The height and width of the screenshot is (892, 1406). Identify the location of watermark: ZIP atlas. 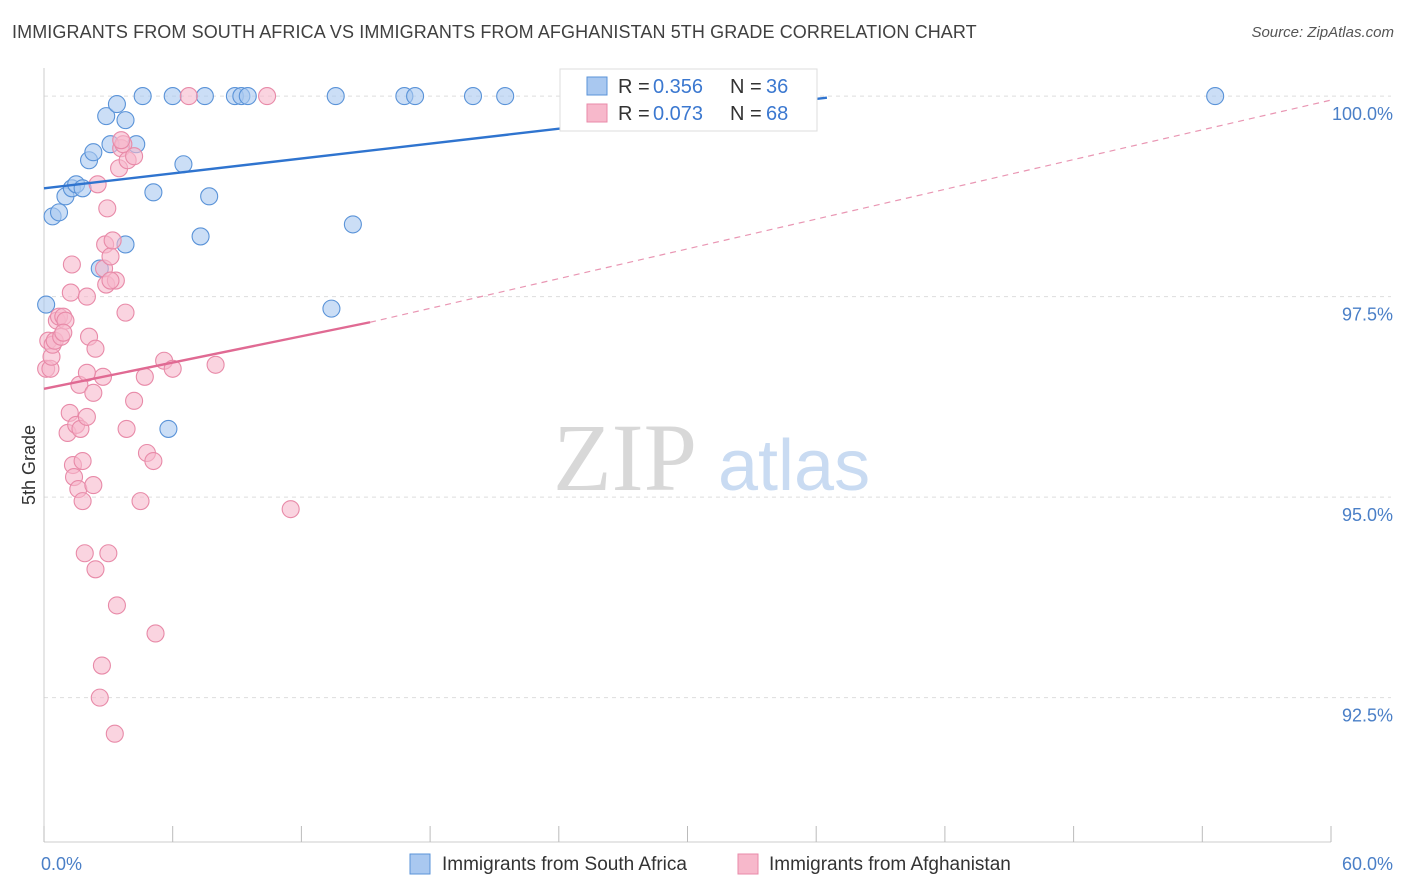
(711, 457).